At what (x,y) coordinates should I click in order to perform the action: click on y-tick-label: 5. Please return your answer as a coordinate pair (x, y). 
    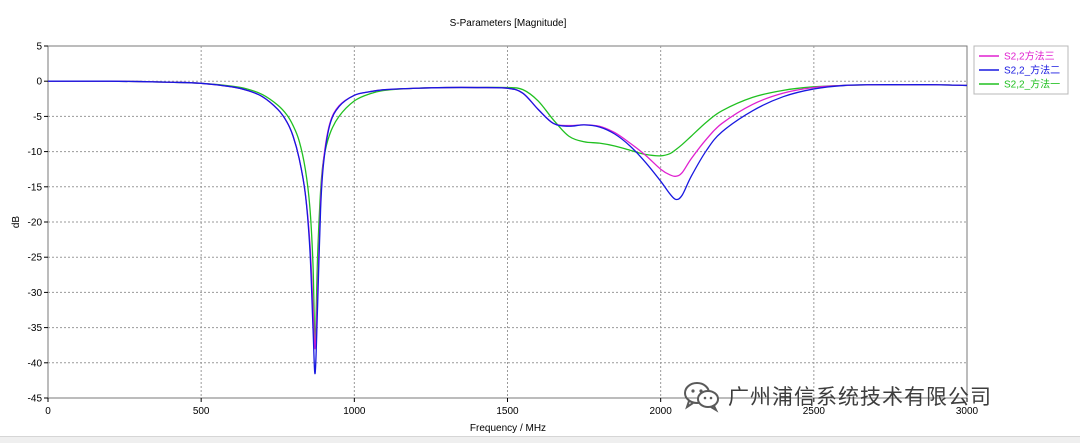
    Looking at the image, I should click on (39, 47).